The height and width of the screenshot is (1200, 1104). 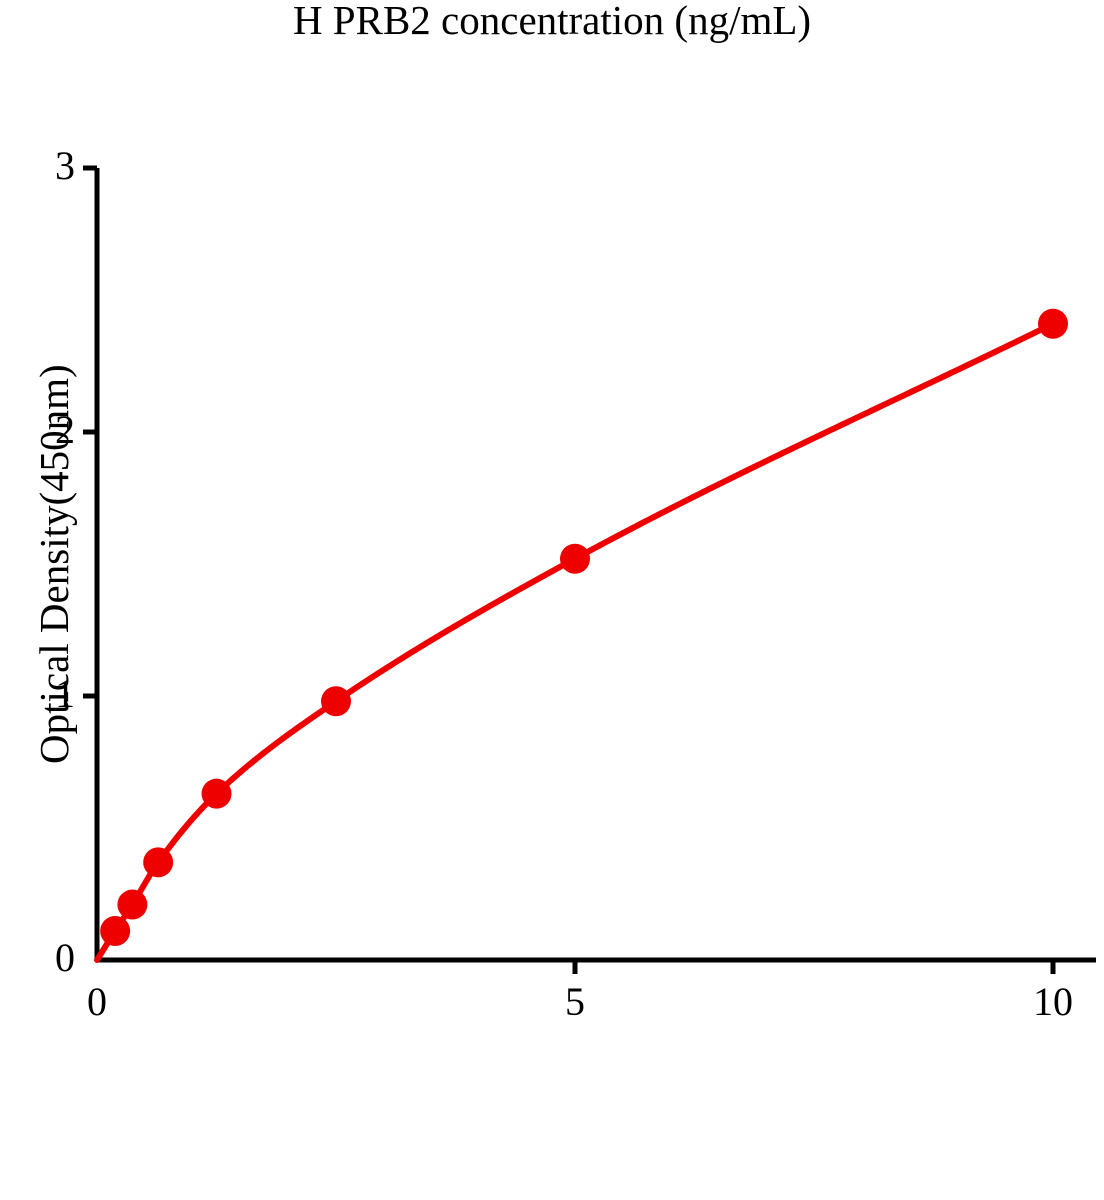 What do you see at coordinates (97, 1001) in the screenshot?
I see `x-tick-label: 0` at bounding box center [97, 1001].